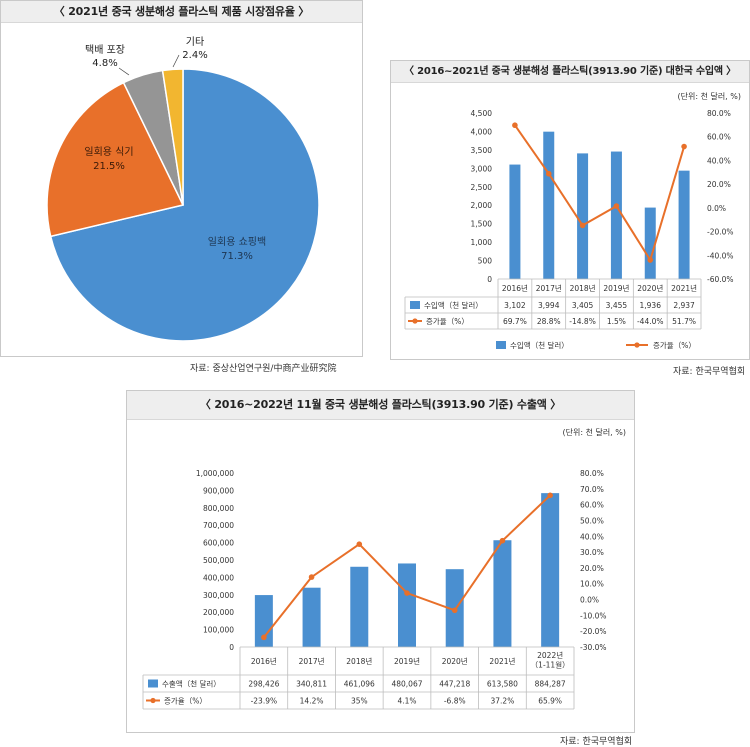  Describe the element at coordinates (108, 152) in the screenshot. I see `pie-label-1: 일회용 식기` at that location.